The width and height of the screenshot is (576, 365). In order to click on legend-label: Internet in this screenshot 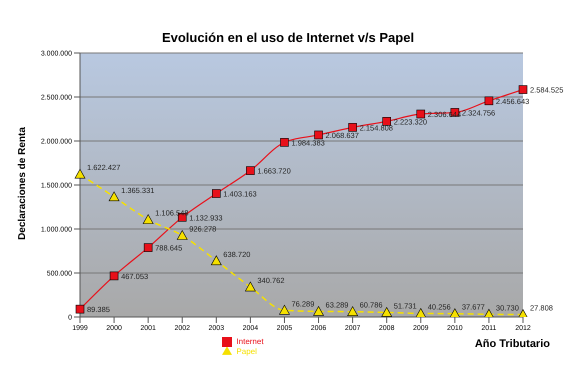, I will do `click(250, 341)`.